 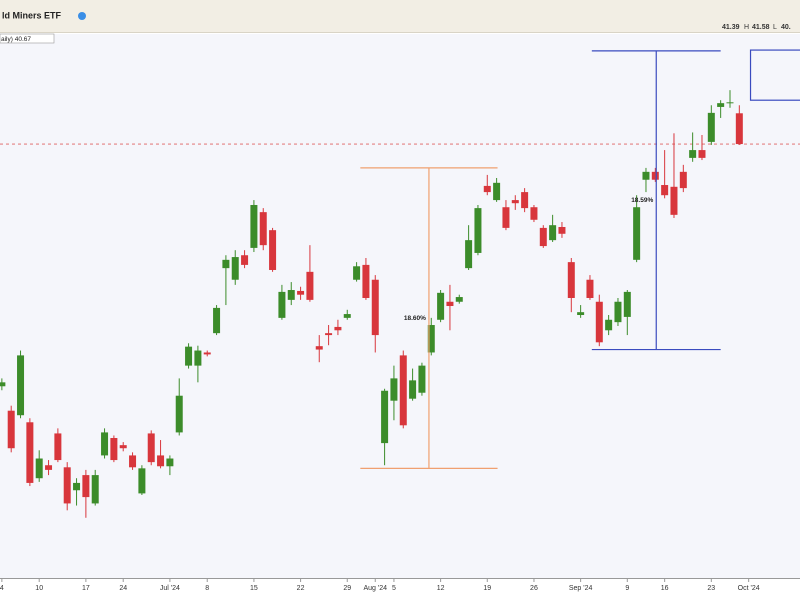 What do you see at coordinates (774, 75) in the screenshot?
I see `range-box` at bounding box center [774, 75].